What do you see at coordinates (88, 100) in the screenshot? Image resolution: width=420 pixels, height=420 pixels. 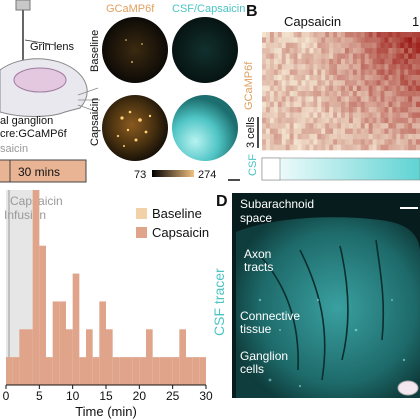 I see `whiskers-icon` at bounding box center [88, 100].